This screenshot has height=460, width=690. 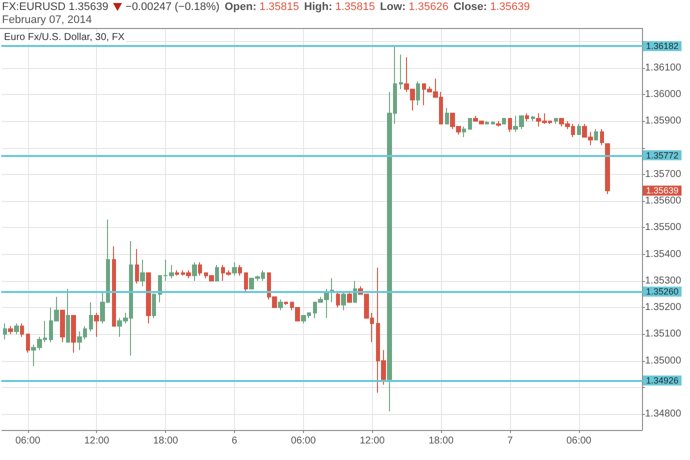 I want to click on text: Low: 1.35626, so click(x=414, y=7).